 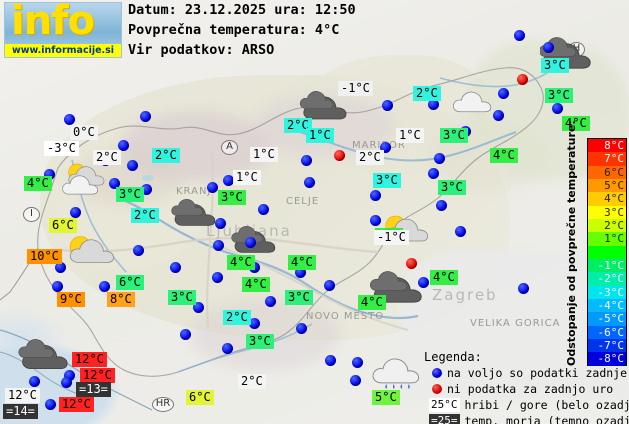 What do you see at coordinates (453, 357) in the screenshot?
I see `legend-title: Legenda:` at bounding box center [453, 357].